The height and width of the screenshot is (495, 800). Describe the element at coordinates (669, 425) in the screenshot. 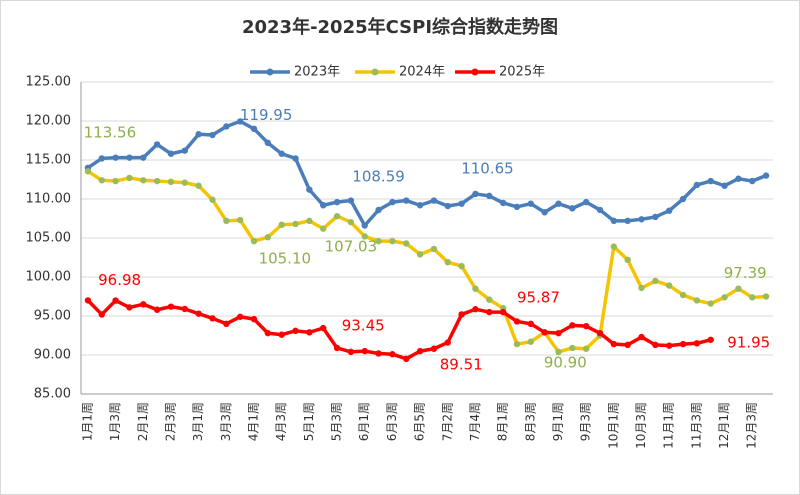

I see `x-tick-label: 11月1周` at that location.